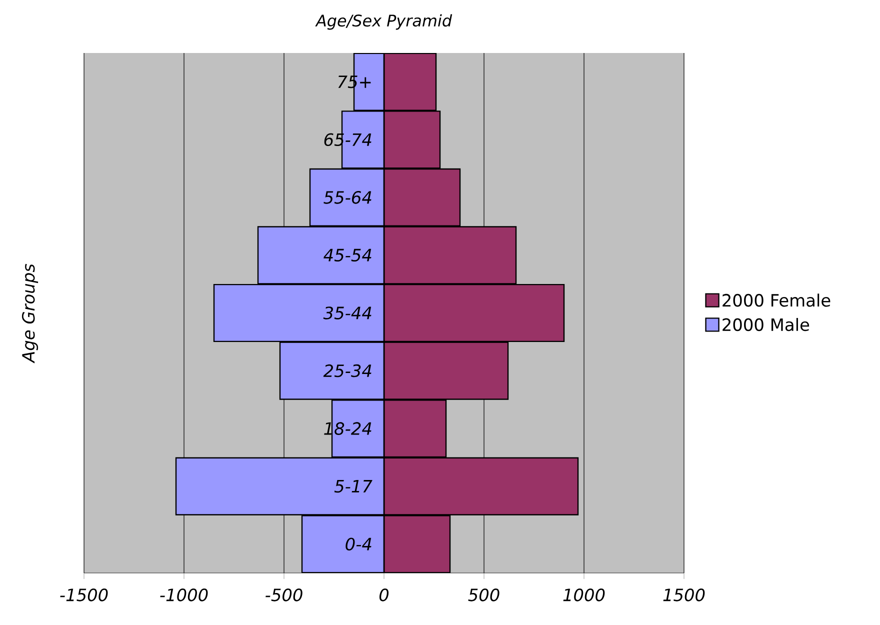  I want to click on x-tick-label: 0, so click(384, 595).